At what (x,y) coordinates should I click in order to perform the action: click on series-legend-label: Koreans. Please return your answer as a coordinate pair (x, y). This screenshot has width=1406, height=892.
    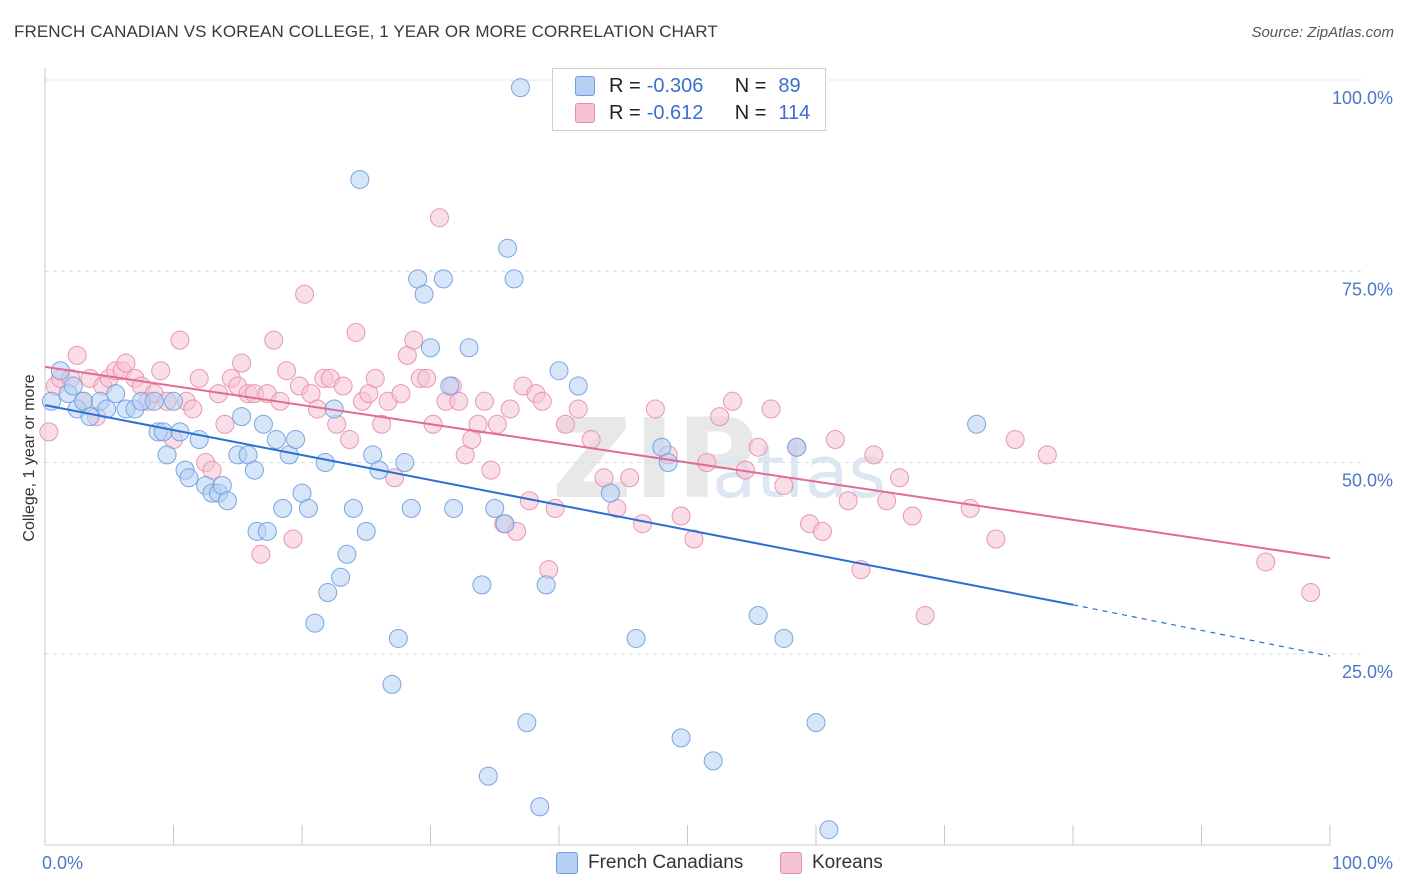
    Looking at the image, I should click on (847, 862).